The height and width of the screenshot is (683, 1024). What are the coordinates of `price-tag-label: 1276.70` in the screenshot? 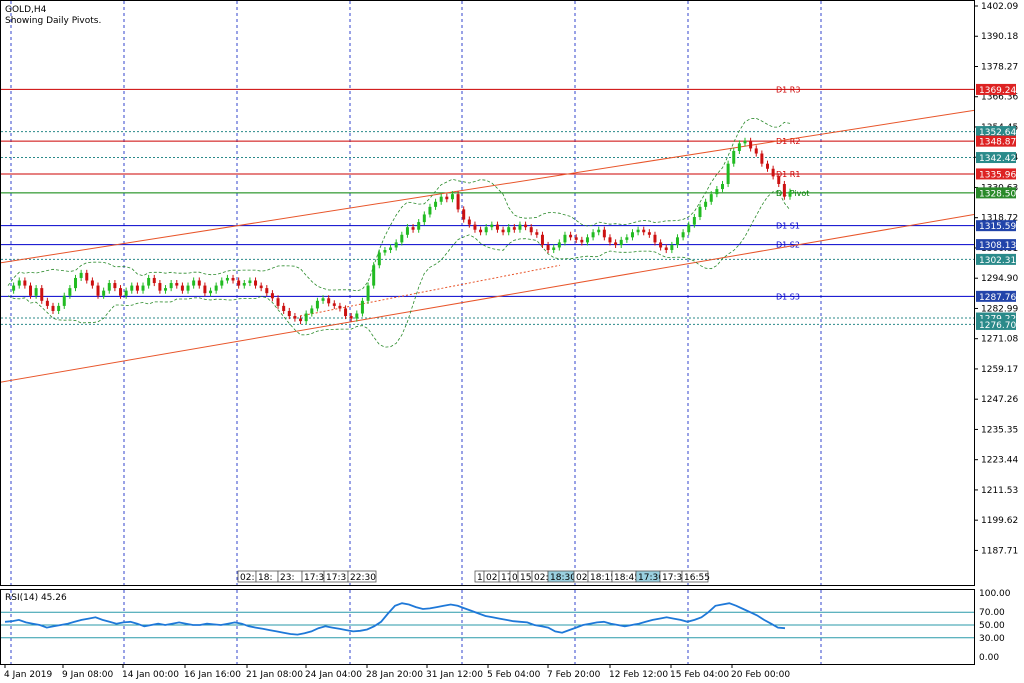 It's located at (997, 326).